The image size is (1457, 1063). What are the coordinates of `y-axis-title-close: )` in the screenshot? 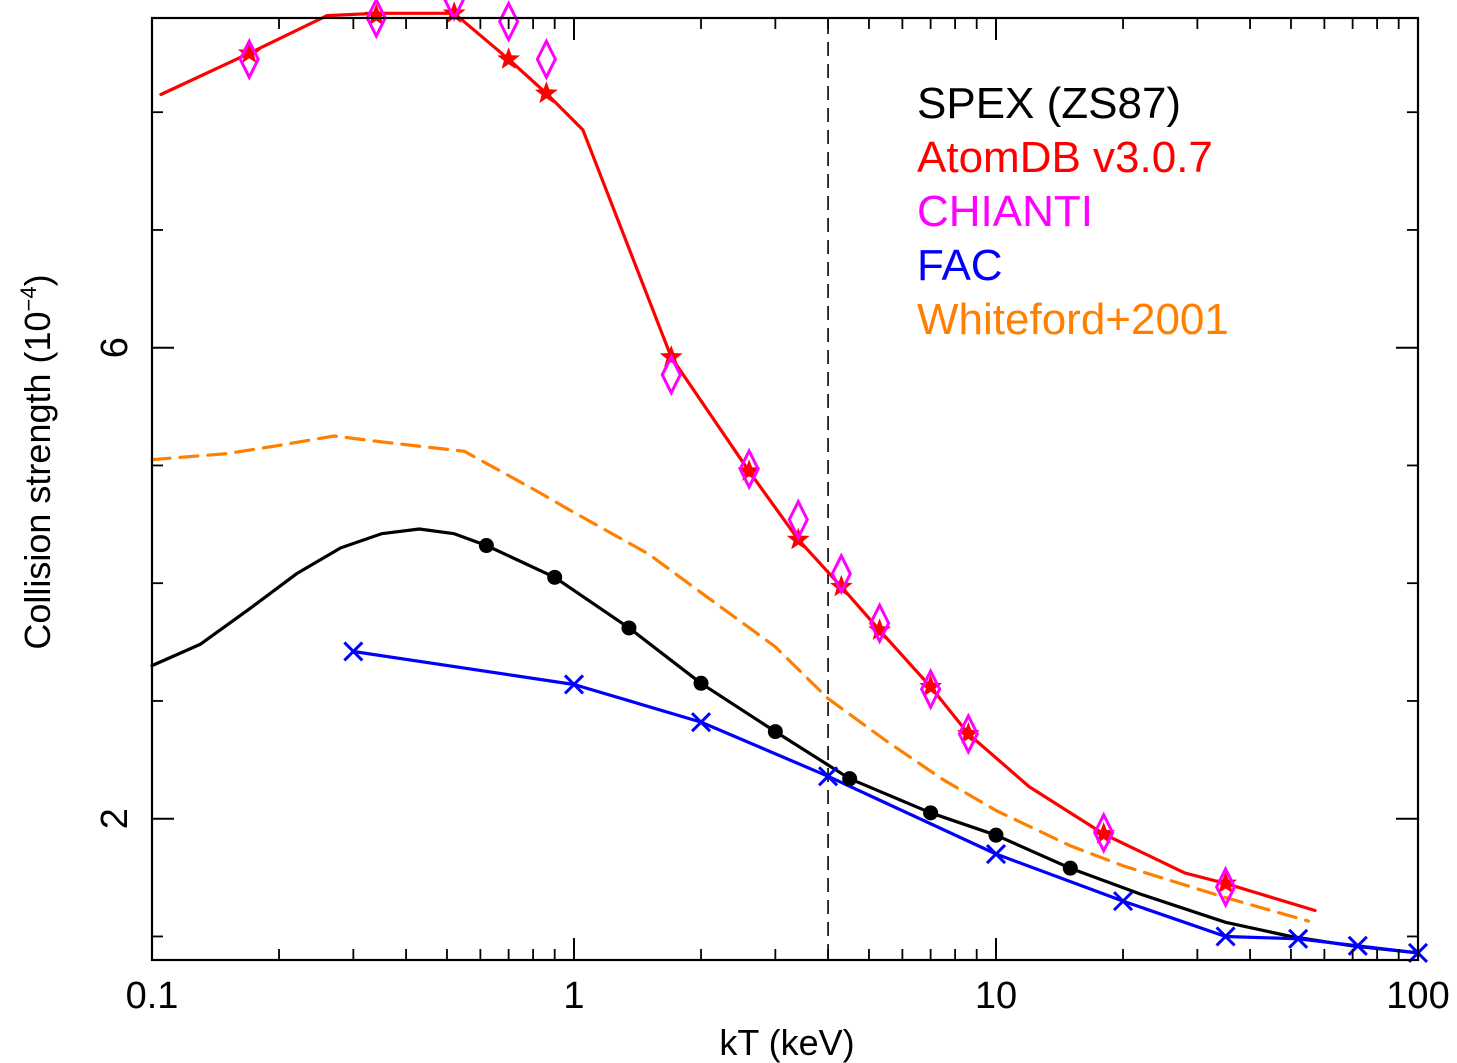 It's located at (37, 280).